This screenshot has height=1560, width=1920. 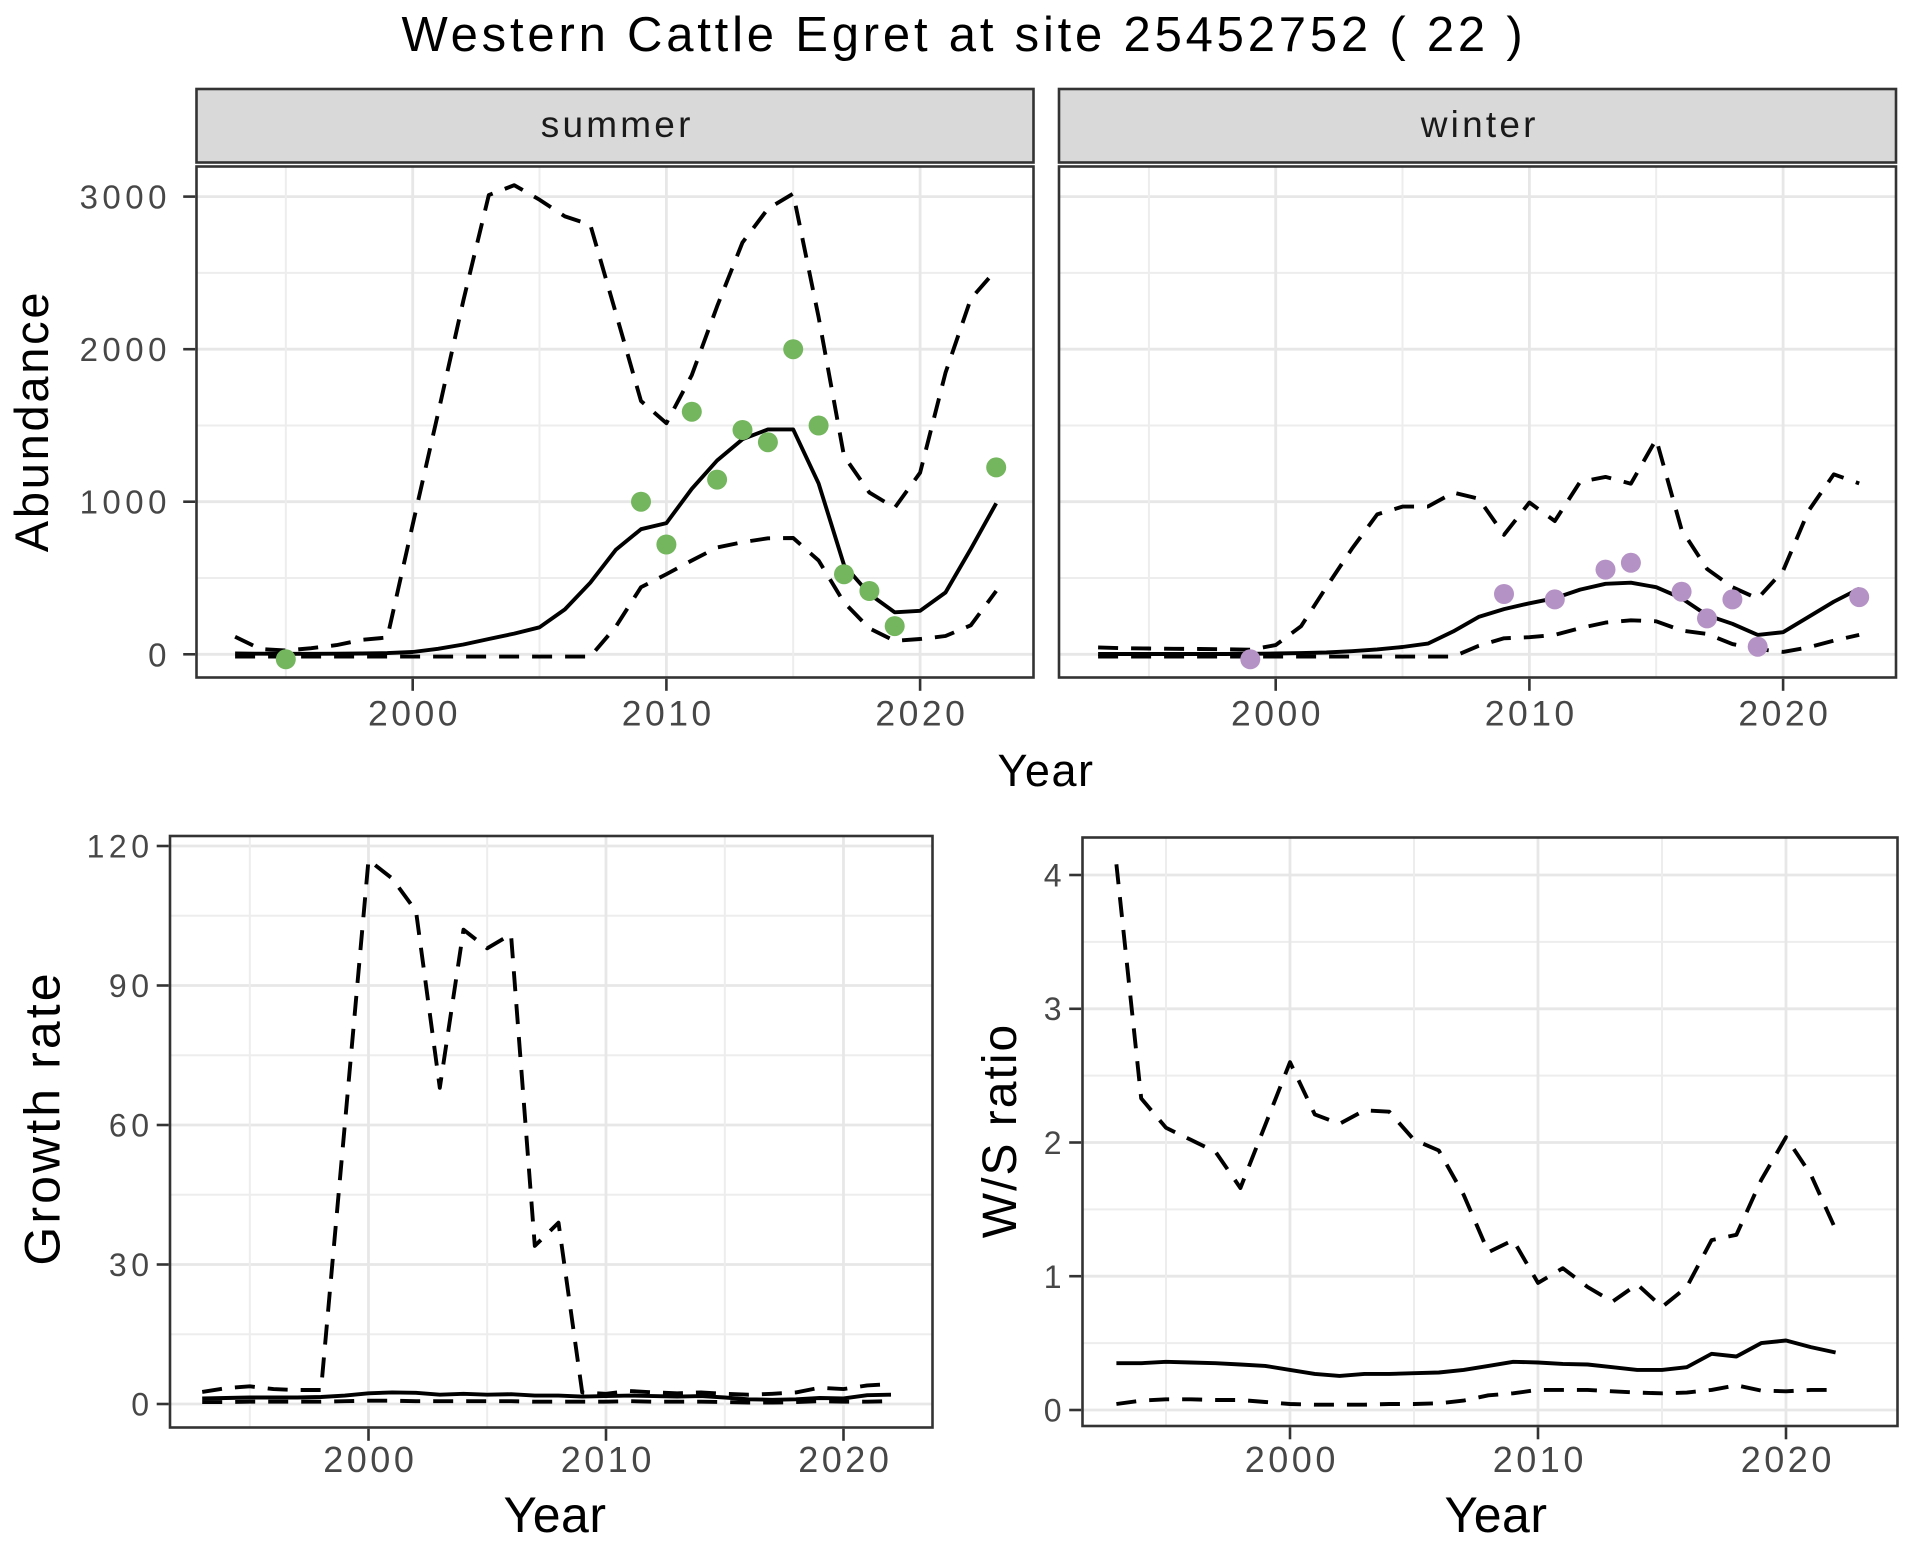 What do you see at coordinates (131, 1265) in the screenshot?
I see `svg-text: 30` at bounding box center [131, 1265].